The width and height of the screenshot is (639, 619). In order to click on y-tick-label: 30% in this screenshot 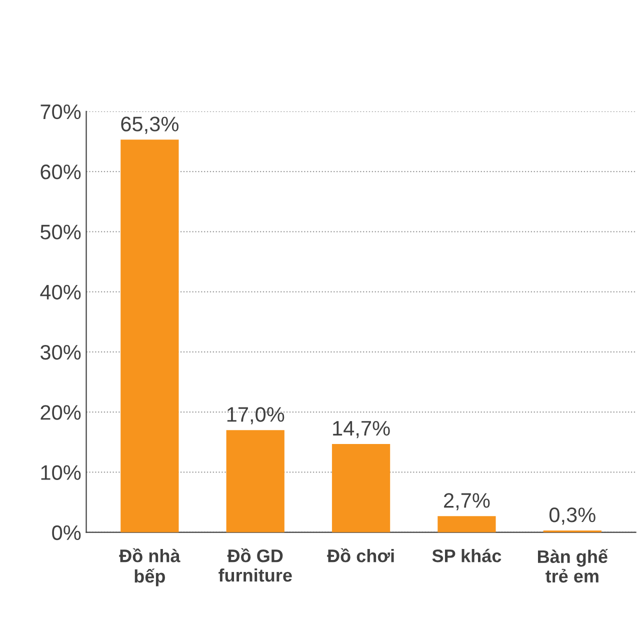, I will do `click(60, 352)`.